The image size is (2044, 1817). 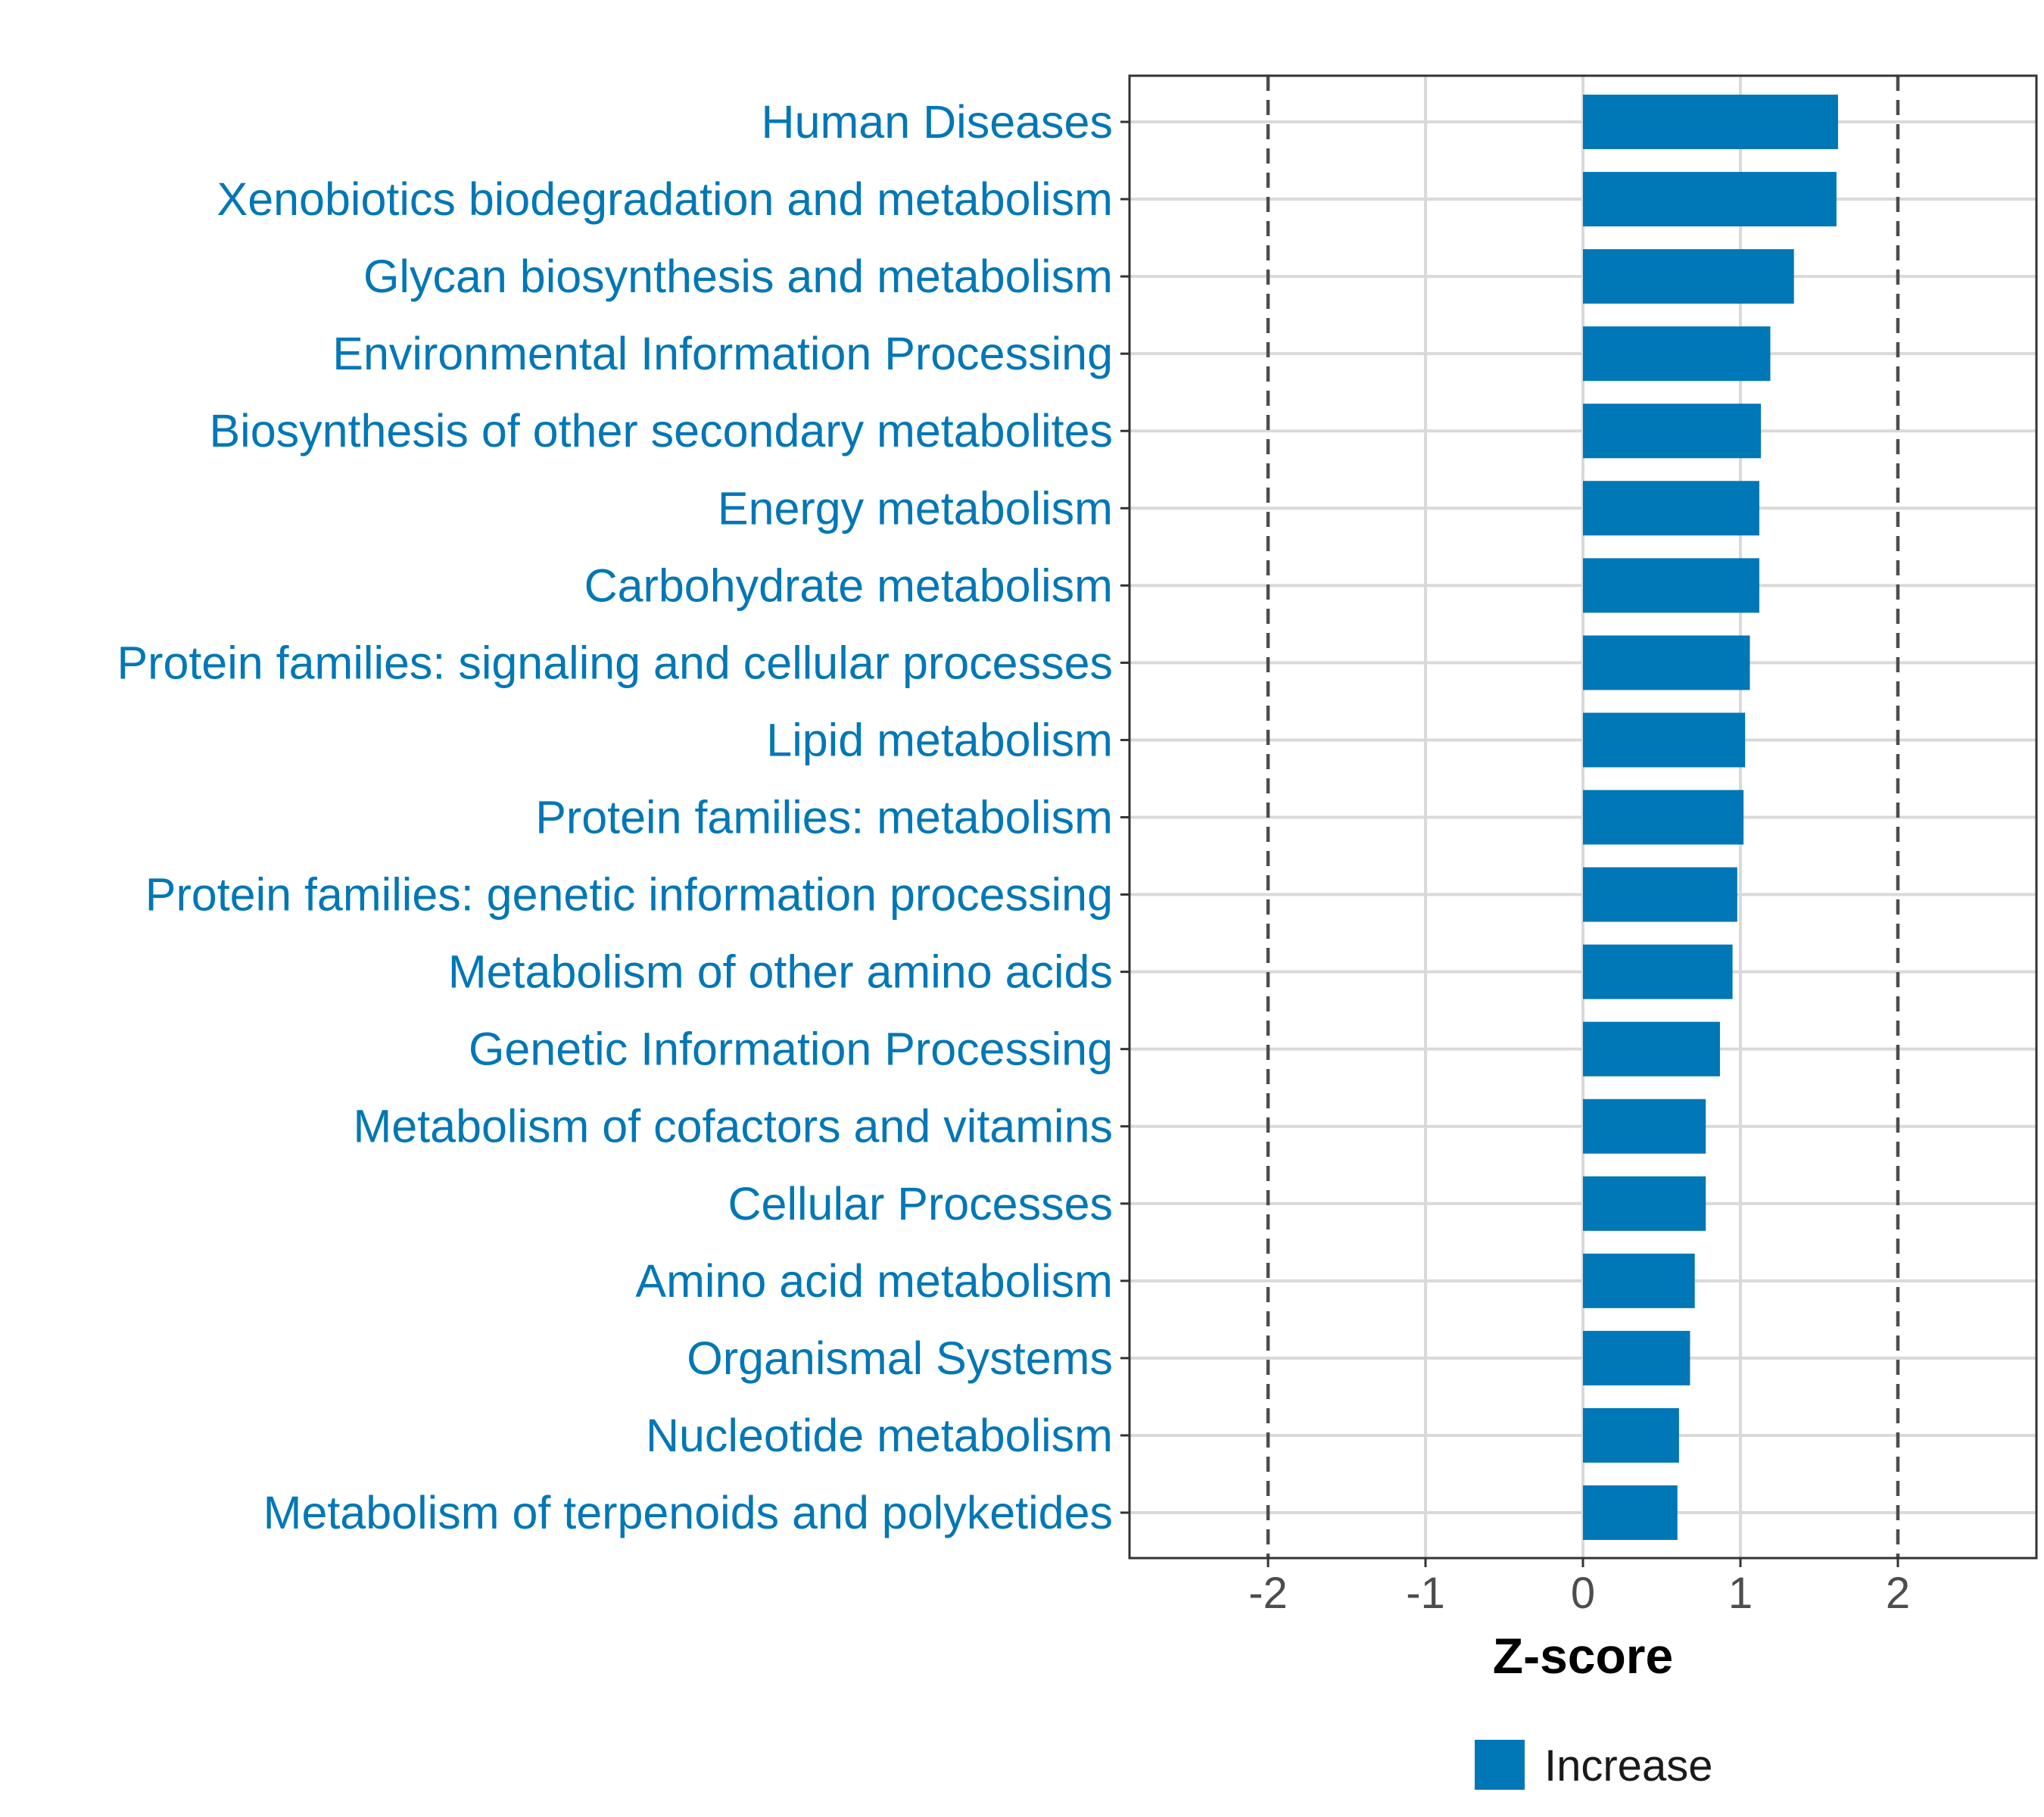 What do you see at coordinates (1500, 1765) in the screenshot?
I see `legend-swatch` at bounding box center [1500, 1765].